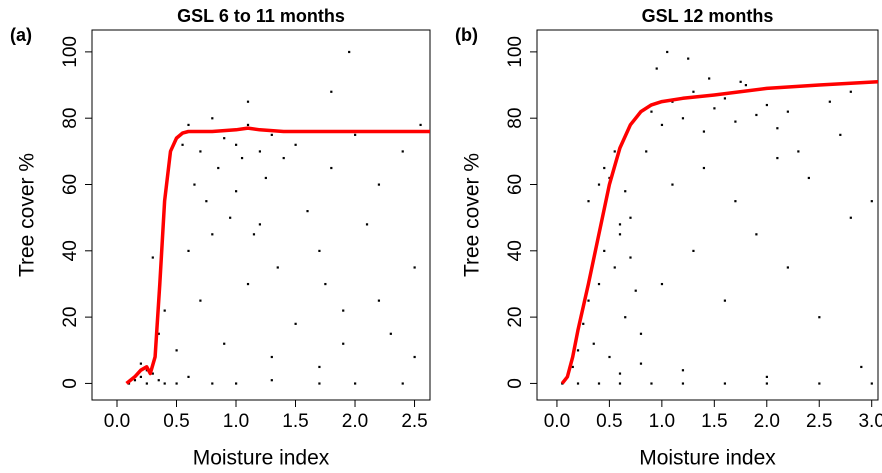 The height and width of the screenshot is (473, 882). What do you see at coordinates (70, 317) in the screenshot?
I see `y-tick-label: 20` at bounding box center [70, 317].